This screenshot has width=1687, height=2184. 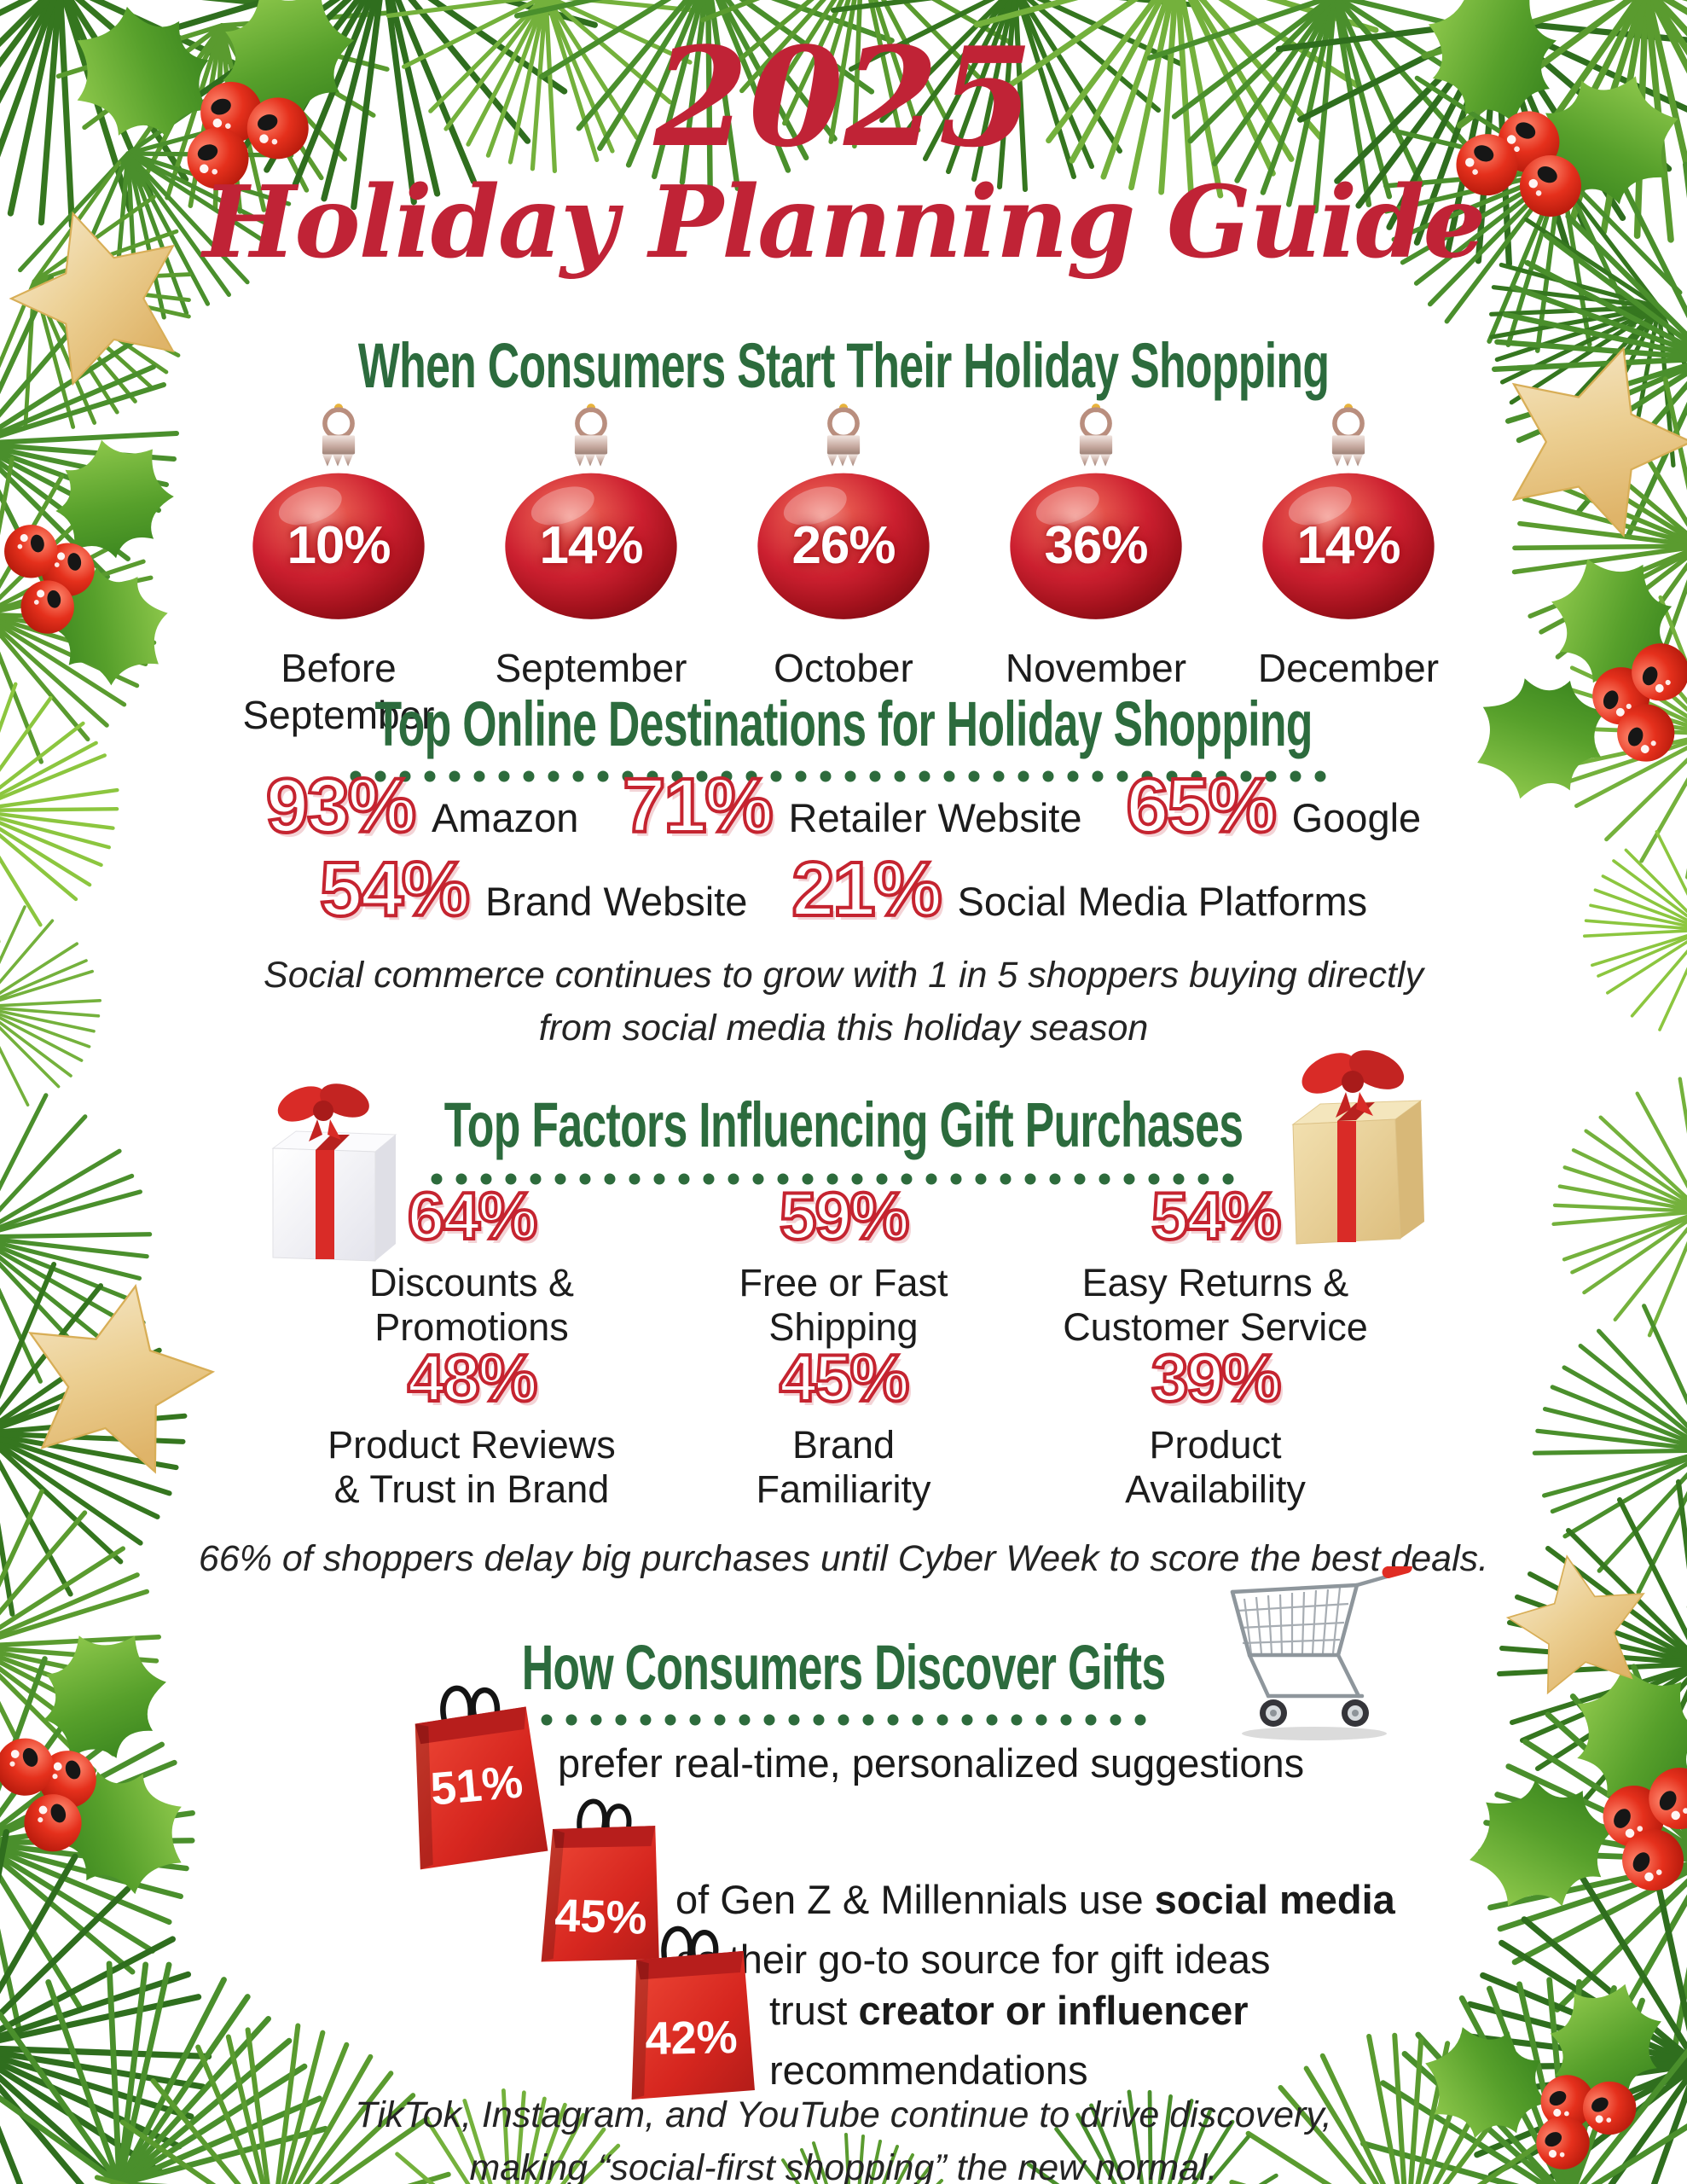 I want to click on factor-familiarity: 45% Brand Familiarity, so click(x=843, y=1426).